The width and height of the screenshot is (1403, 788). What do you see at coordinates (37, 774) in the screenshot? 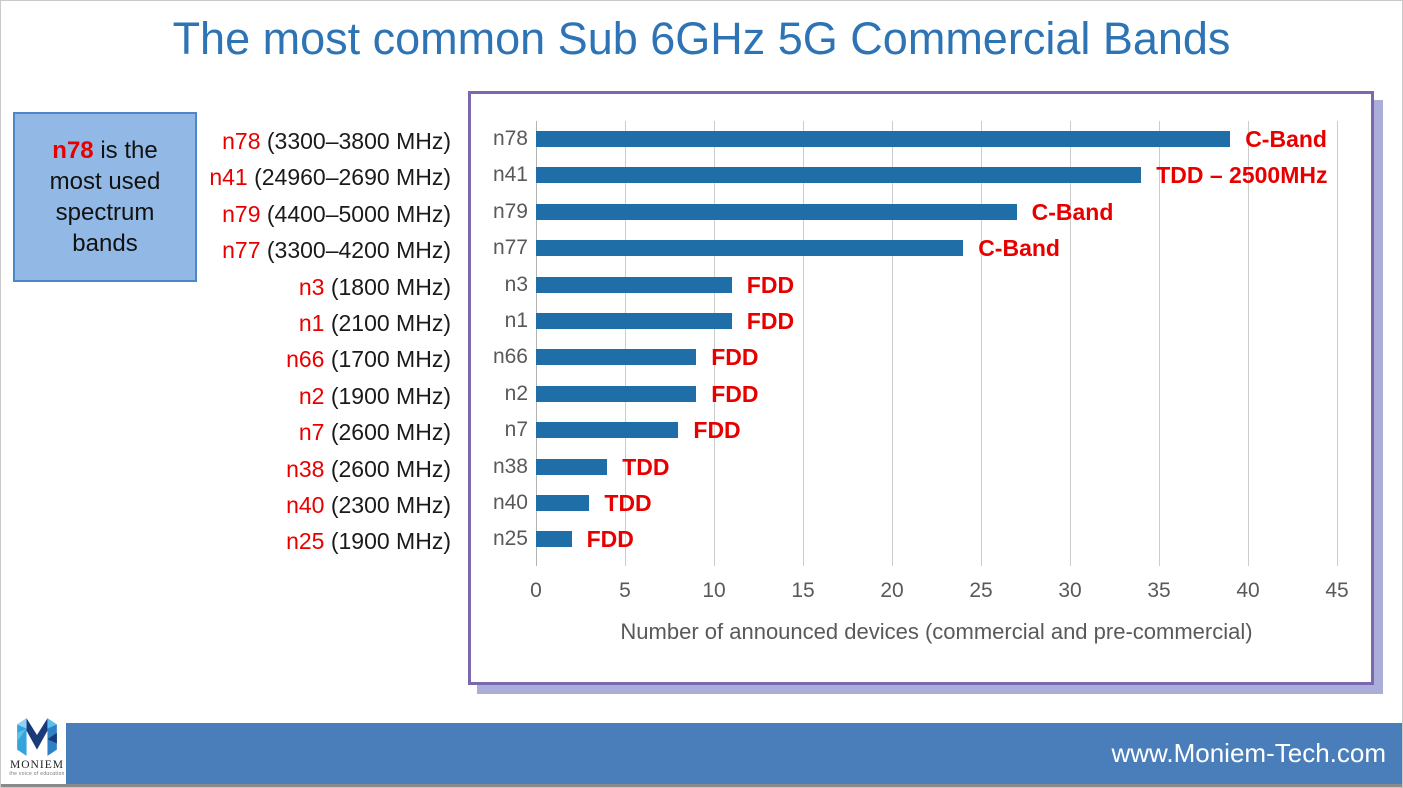
I see `logo-tagline: the voice of education` at bounding box center [37, 774].